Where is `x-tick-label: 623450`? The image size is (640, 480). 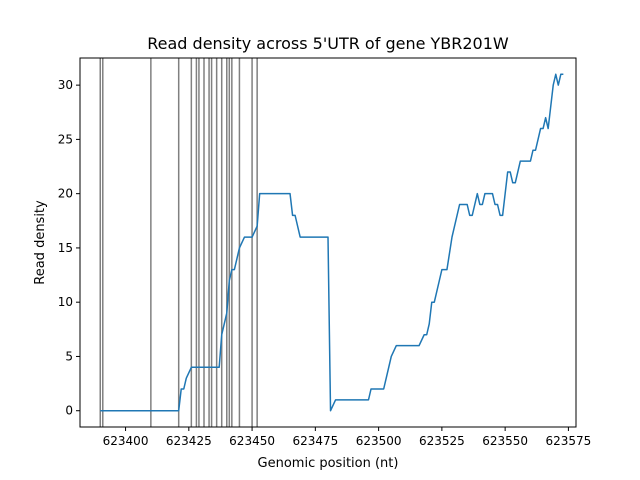
x-tick-label: 623450 is located at coordinates (252, 441).